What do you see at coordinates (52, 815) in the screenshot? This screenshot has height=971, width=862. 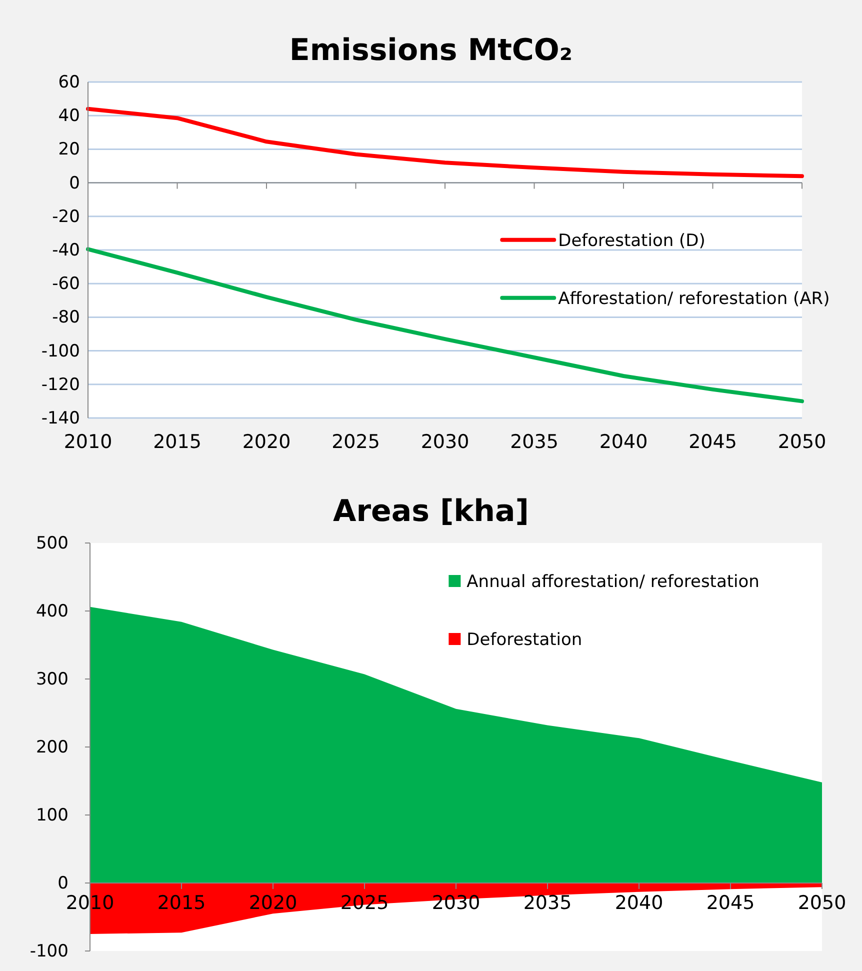 I see `y-tick-label: 100` at bounding box center [52, 815].